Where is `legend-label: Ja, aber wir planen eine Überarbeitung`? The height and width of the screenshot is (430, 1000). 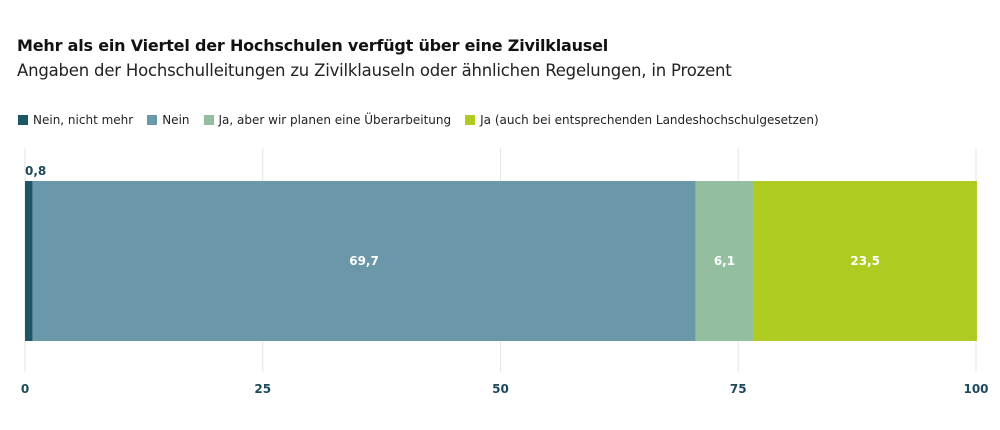 legend-label: Ja, aber wir planen eine Überarbeitung is located at coordinates (335, 120).